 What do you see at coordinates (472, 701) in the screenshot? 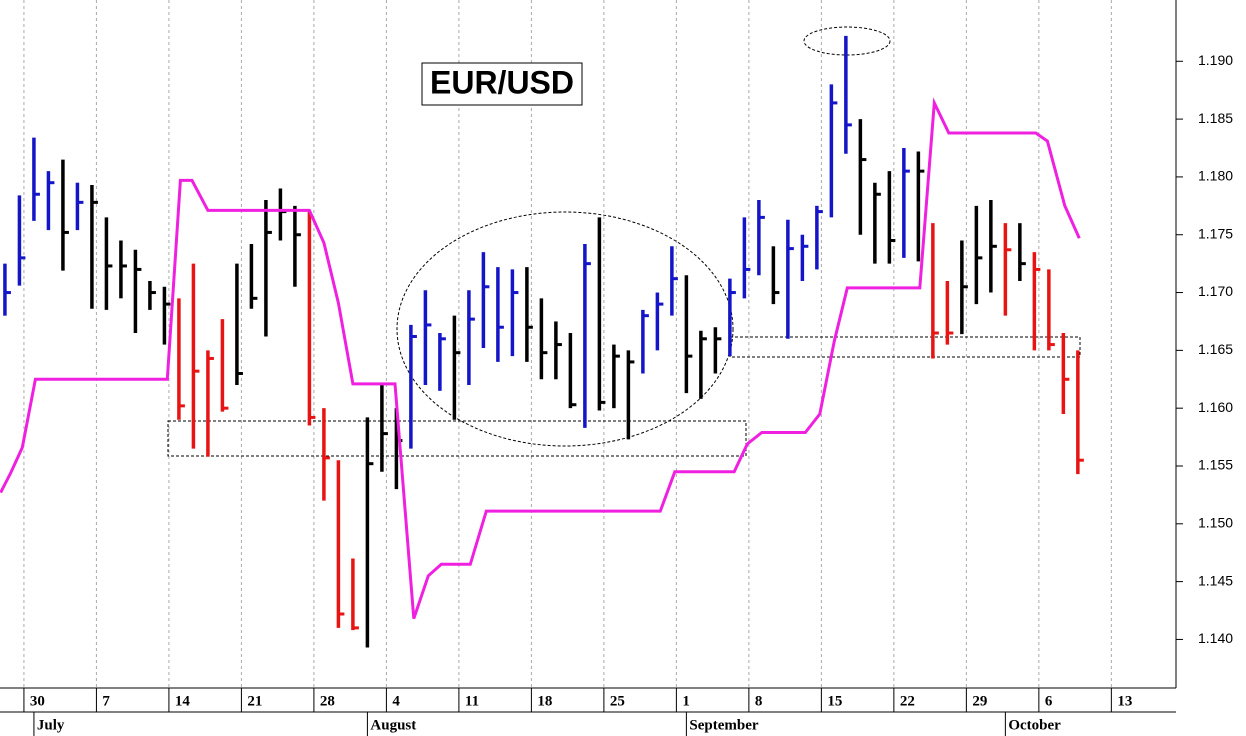
I see `x-tick-label: 11` at bounding box center [472, 701].